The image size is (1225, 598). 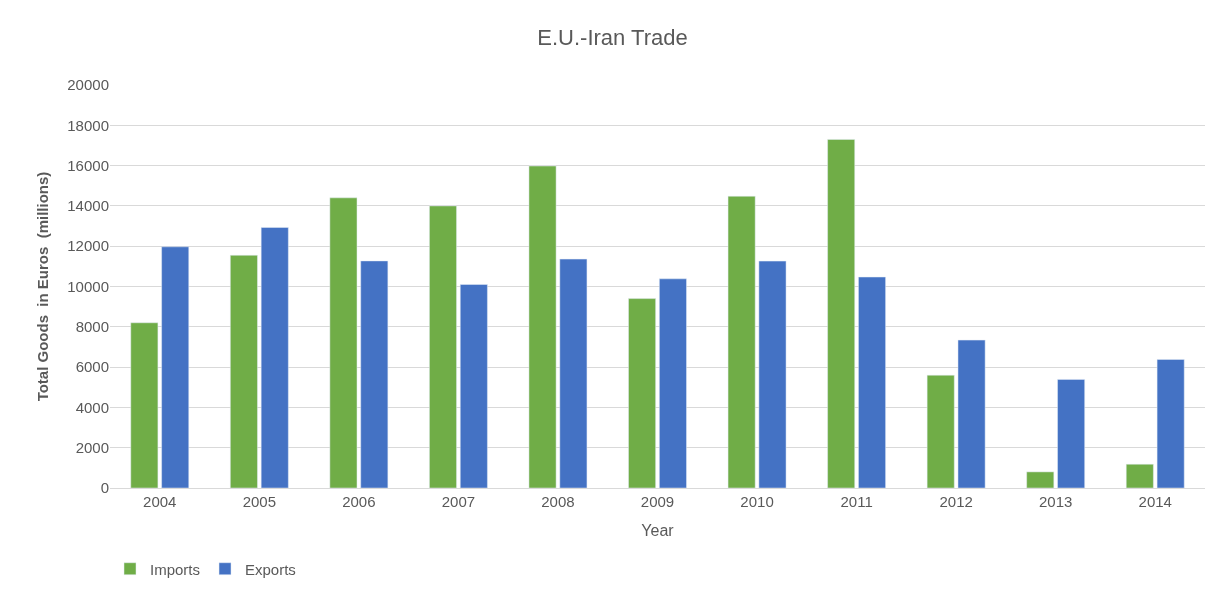 I want to click on y-tick-label: 16000, so click(x=88, y=165).